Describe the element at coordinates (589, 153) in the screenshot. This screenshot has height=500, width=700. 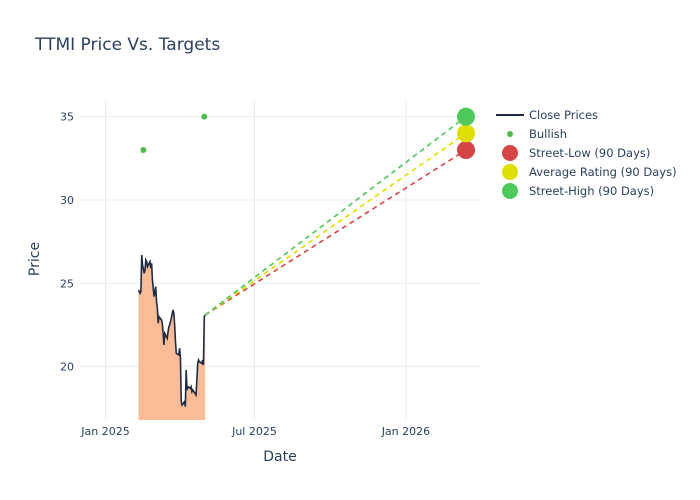
I see `legend-label: Street-Low (90 Days)` at that location.